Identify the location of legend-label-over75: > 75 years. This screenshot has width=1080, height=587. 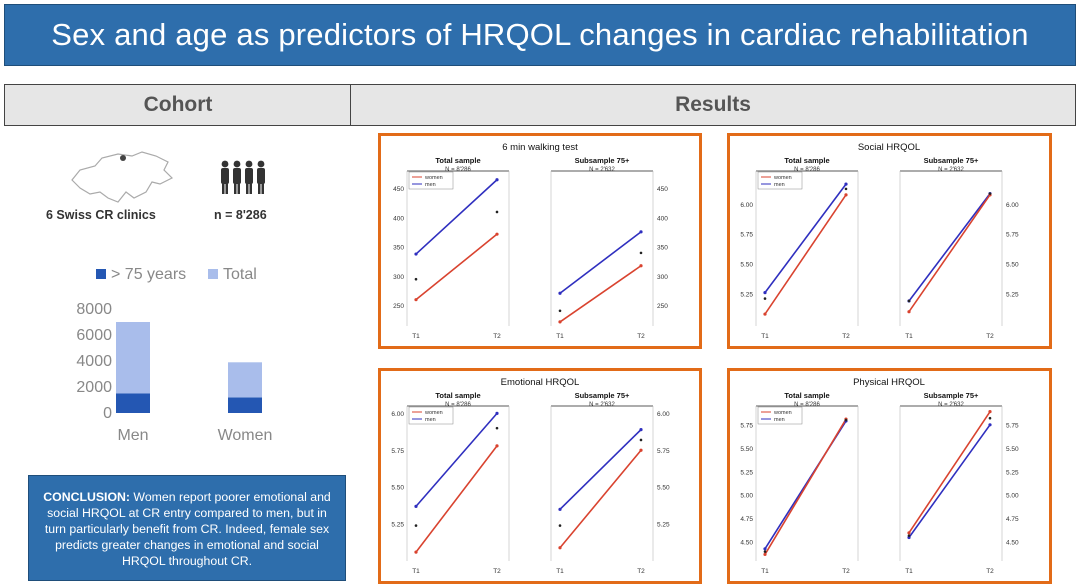
(148, 274).